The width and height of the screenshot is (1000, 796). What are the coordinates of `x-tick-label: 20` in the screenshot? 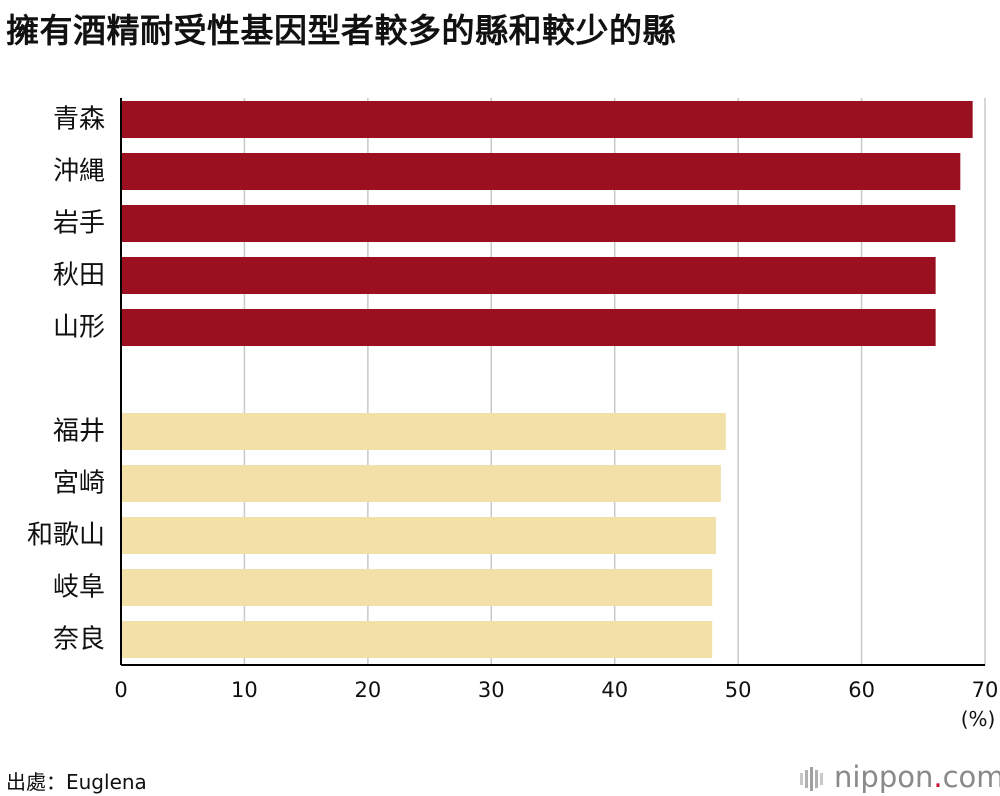 It's located at (367, 690).